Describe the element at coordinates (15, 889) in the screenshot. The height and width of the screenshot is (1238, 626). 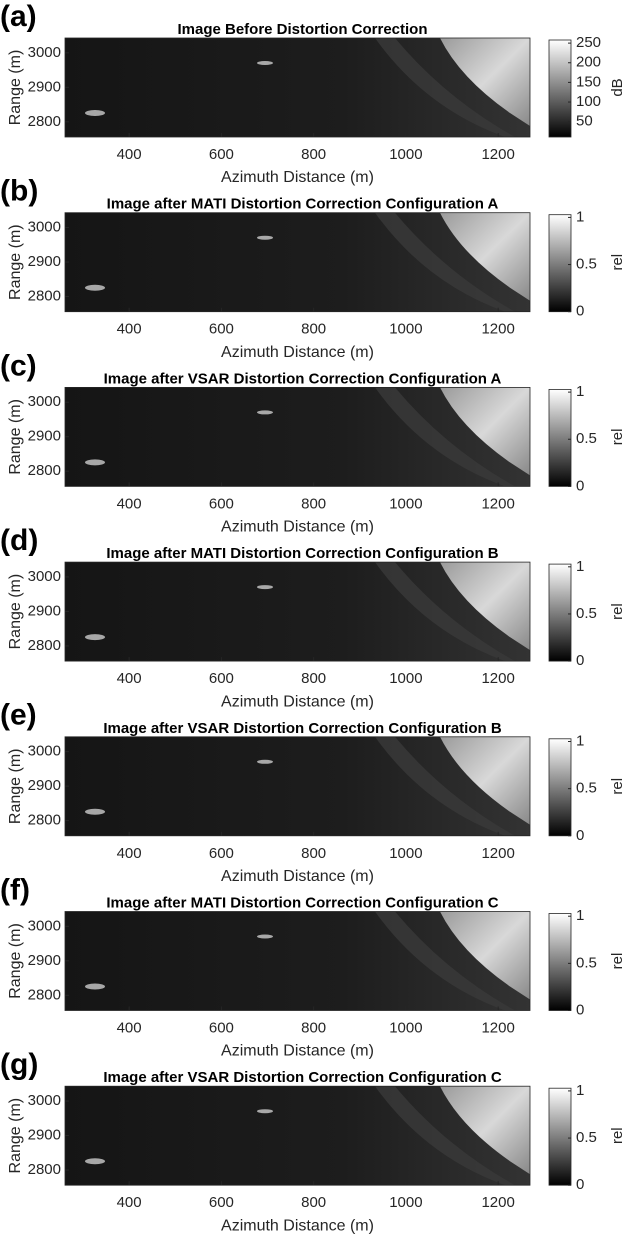
I see `panel-label: (f)` at that location.